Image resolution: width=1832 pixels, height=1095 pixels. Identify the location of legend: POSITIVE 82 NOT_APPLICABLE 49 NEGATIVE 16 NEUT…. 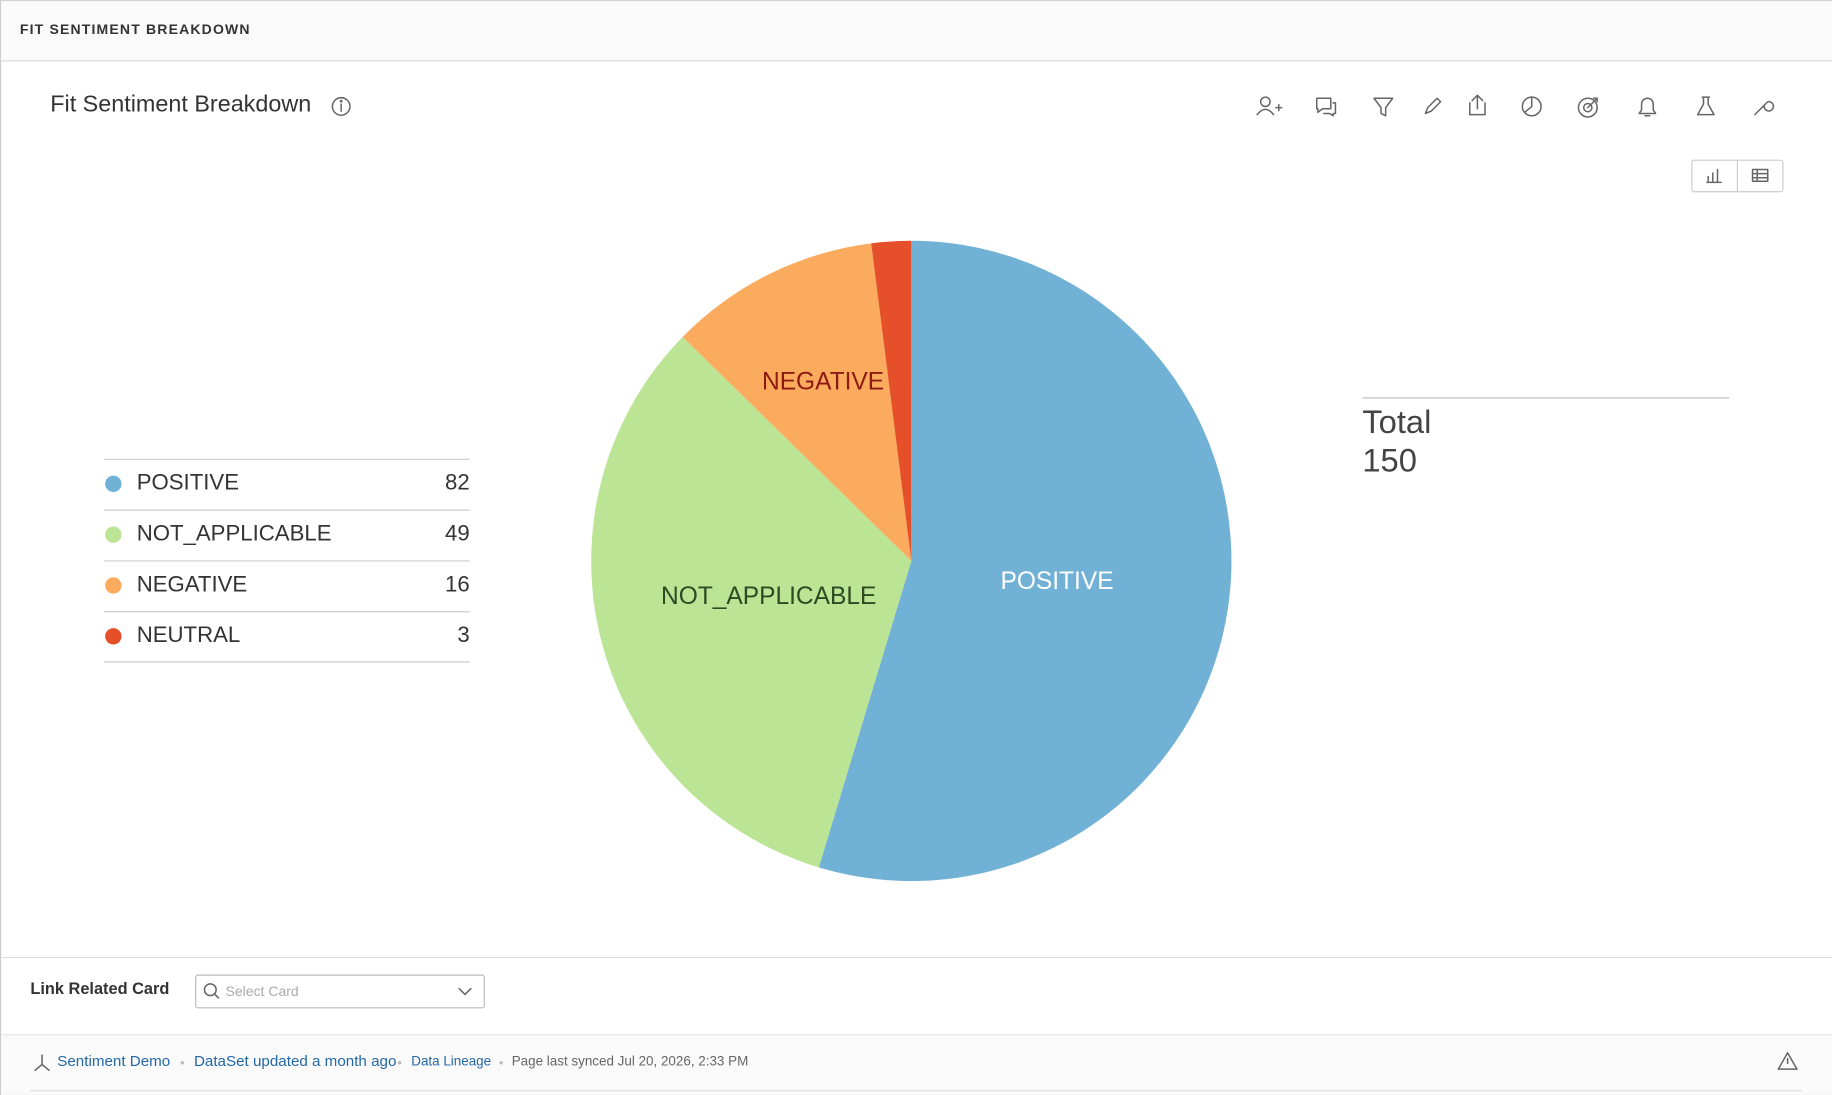
(286, 560).